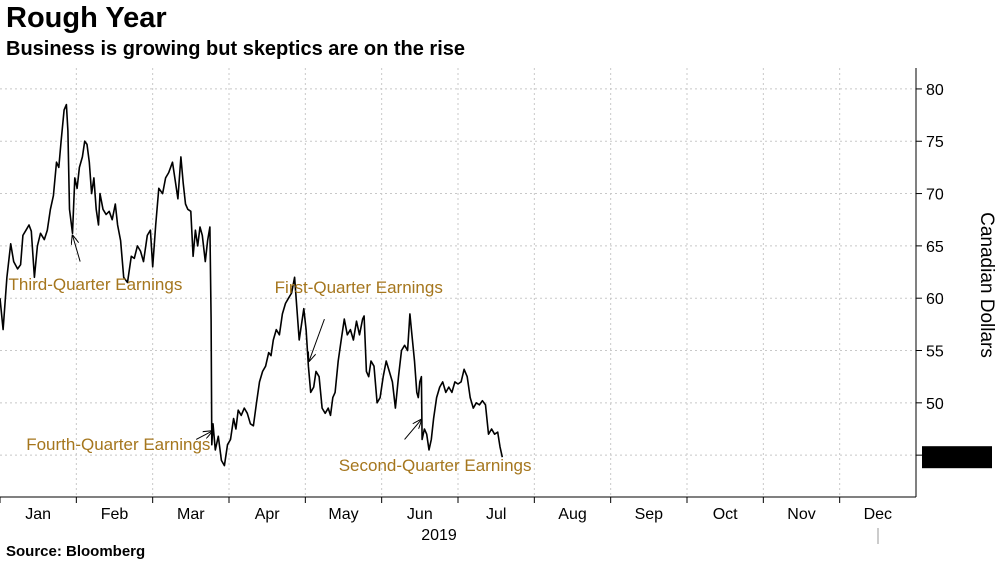  What do you see at coordinates (413, 430) in the screenshot?
I see `annotation-arrow-second-quarter-earnings` at bounding box center [413, 430].